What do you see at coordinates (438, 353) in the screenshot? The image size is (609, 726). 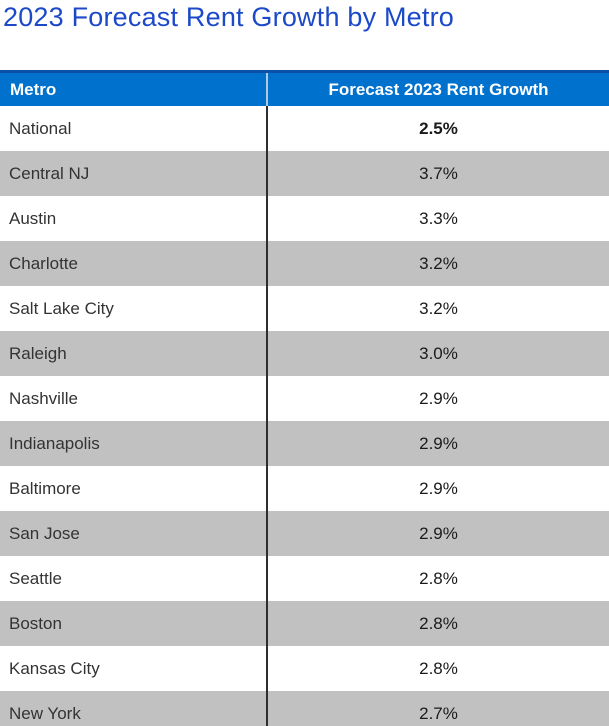 I see `rent-growth-value-cell: 3.0%` at bounding box center [438, 353].